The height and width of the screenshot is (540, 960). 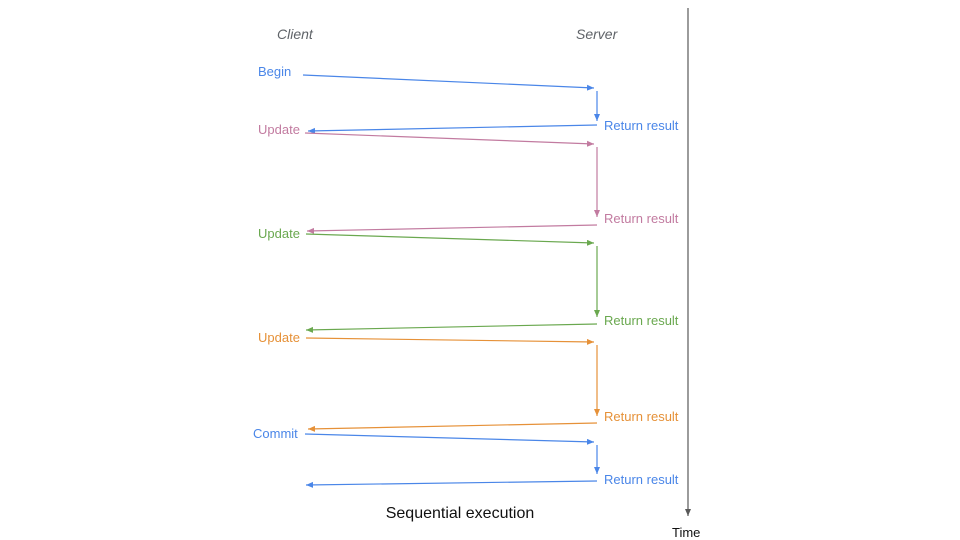 I want to click on operation-label-commit: Commit, so click(x=275, y=433).